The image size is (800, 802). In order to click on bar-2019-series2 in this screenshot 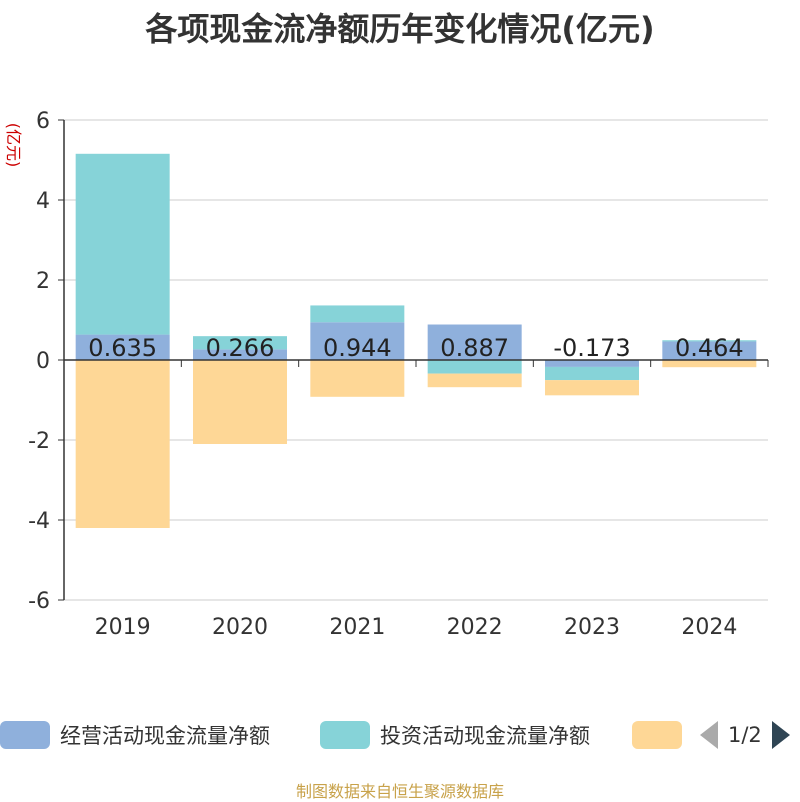, I will do `click(122, 244)`.